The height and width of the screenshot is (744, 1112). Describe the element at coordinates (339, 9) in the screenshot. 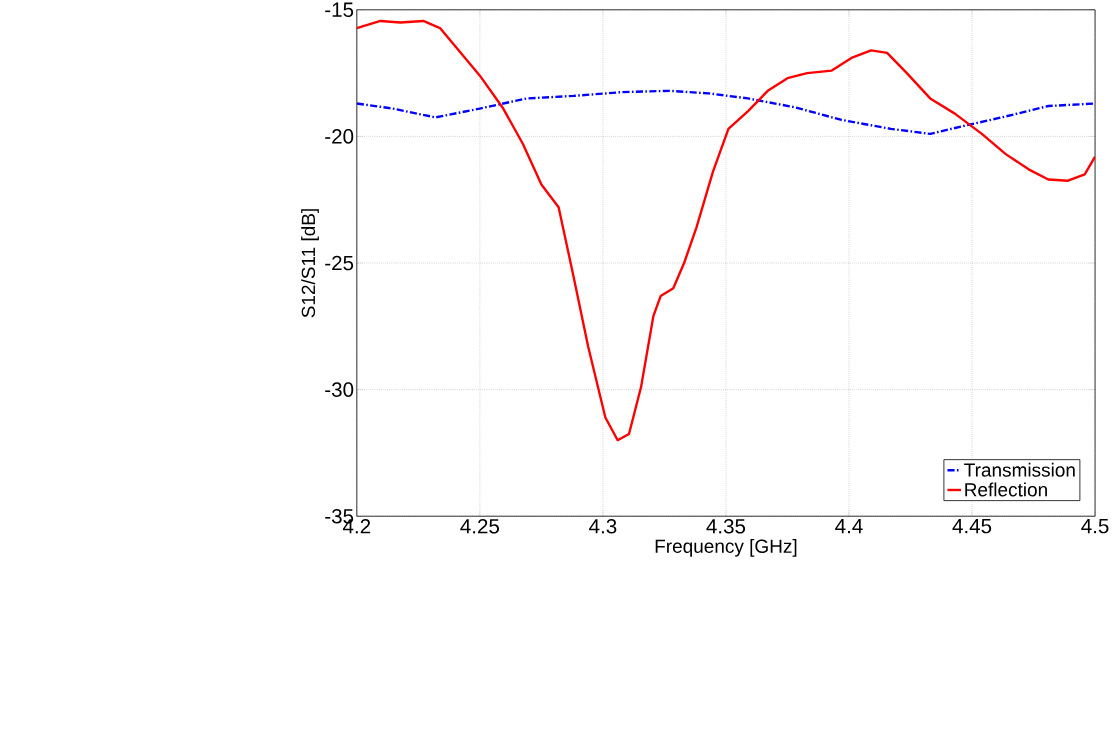

I see `y-tick-label: -15` at that location.